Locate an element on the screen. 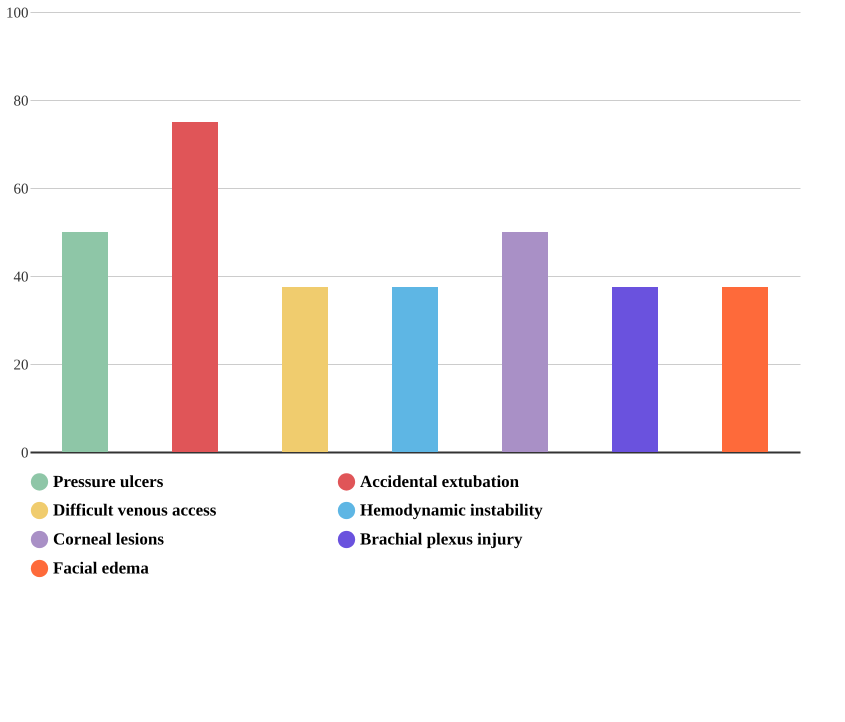 The image size is (845, 722). y-tick-label: 0 is located at coordinates (24, 454).